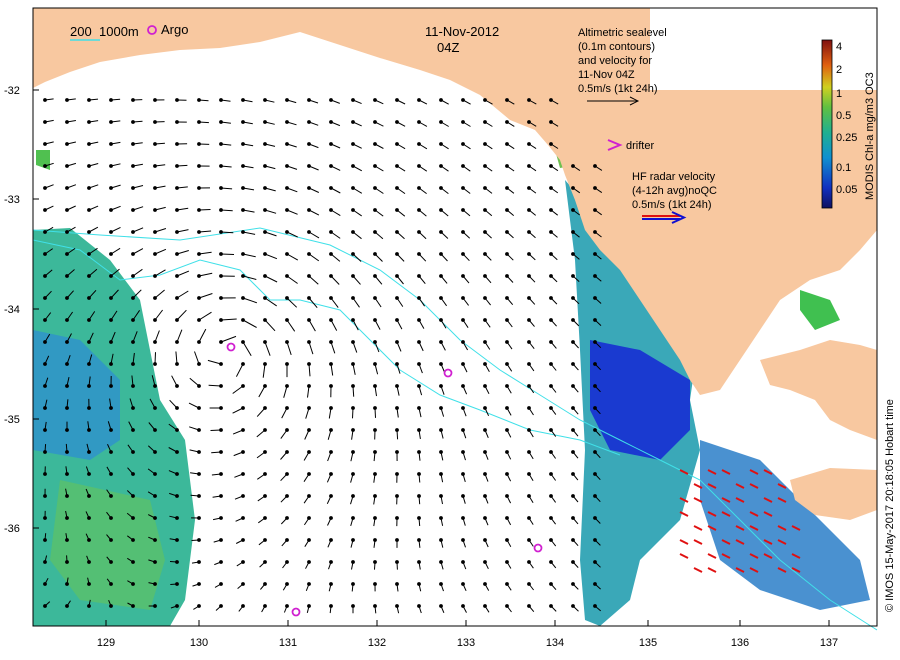 The image size is (900, 660). What do you see at coordinates (12, 91) in the screenshot?
I see `lat-tick-label: -32` at bounding box center [12, 91].